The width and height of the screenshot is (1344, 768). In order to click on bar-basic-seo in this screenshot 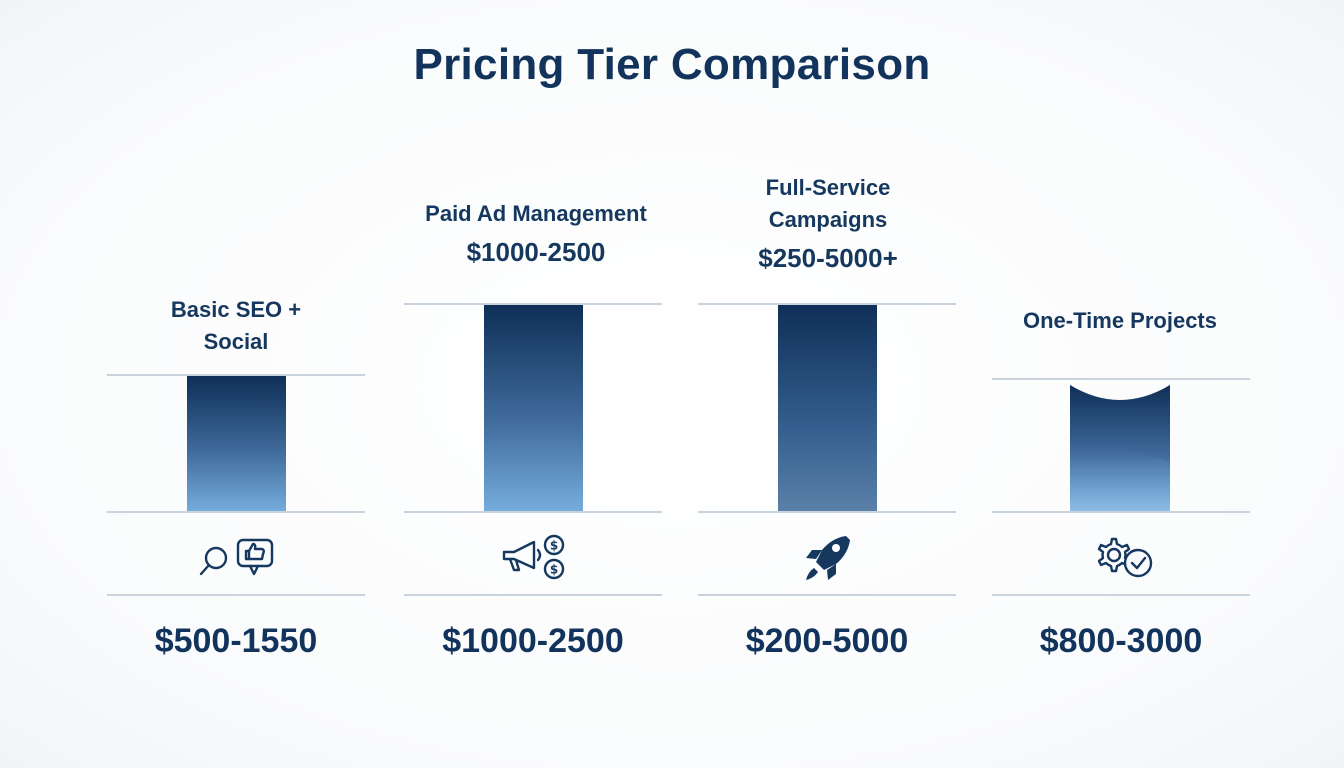, I will do `click(236, 443)`.